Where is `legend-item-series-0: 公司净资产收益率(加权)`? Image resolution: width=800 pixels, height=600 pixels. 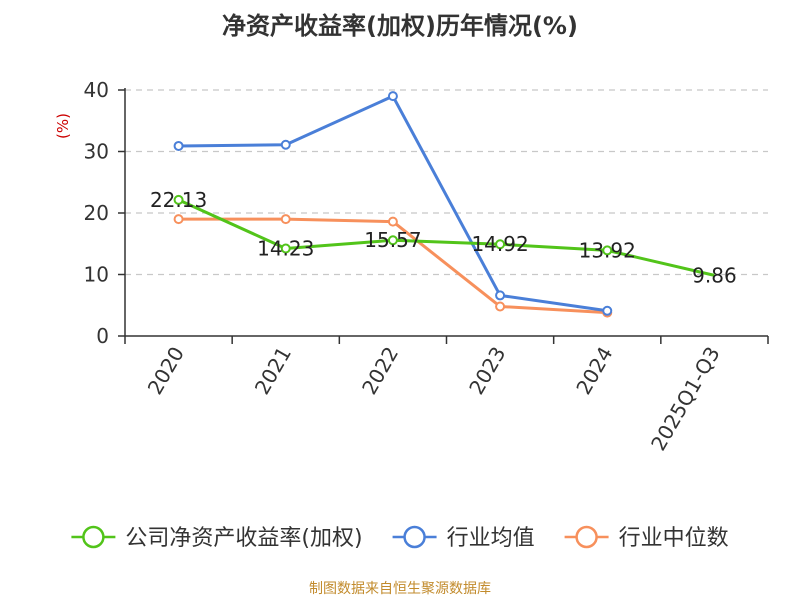
legend-item-series-0: 公司净资产收益率(加权) is located at coordinates (217, 538).